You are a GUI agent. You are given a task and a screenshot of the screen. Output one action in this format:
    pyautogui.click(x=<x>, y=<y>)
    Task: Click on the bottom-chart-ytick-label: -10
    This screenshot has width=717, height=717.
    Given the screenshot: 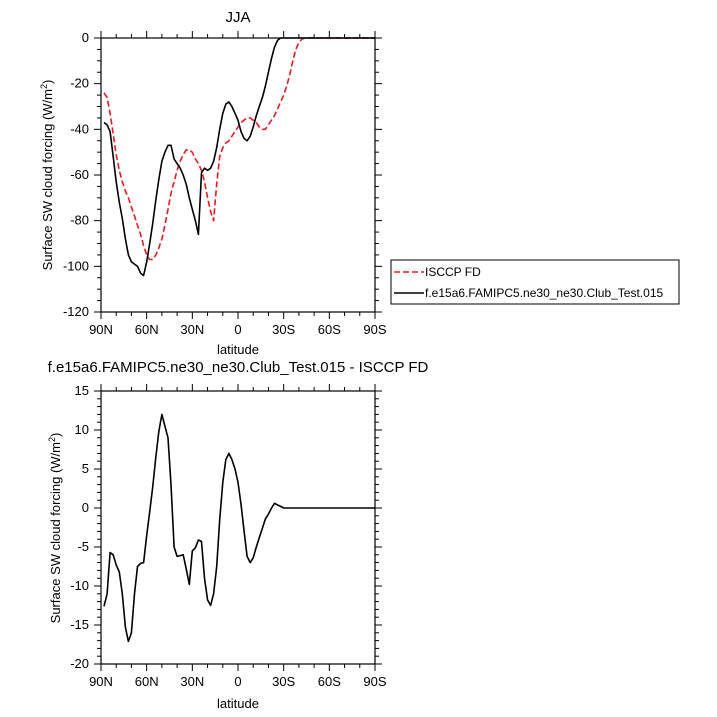 What is the action you would take?
    pyautogui.click(x=79, y=585)
    